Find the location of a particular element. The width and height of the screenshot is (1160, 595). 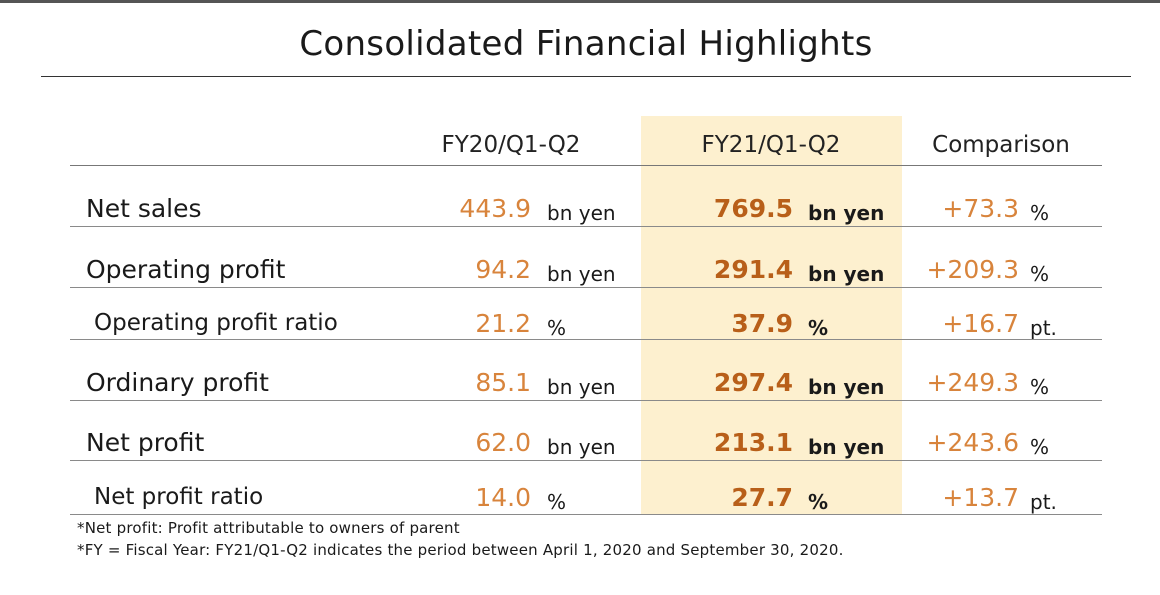

value-cur-operating-profit: 291.4 is located at coordinates (753, 269).